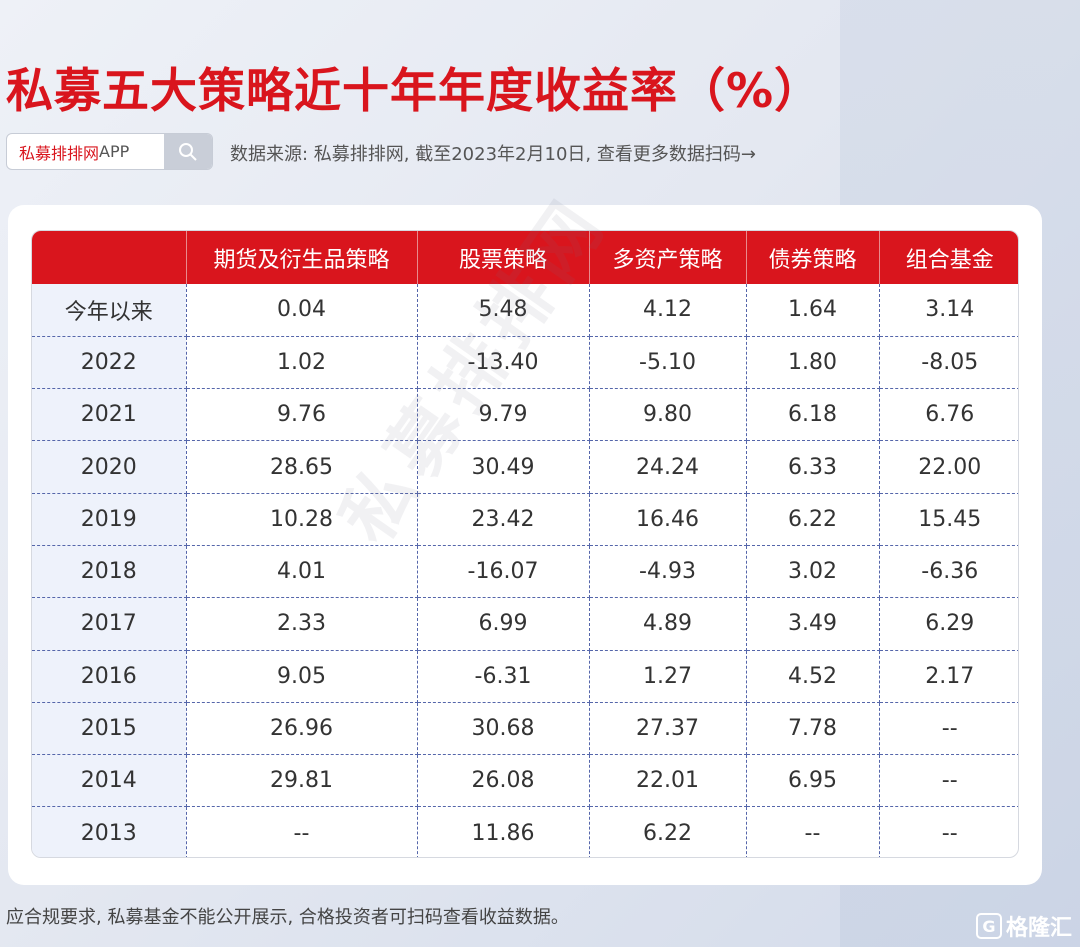  What do you see at coordinates (114, 151) in the screenshot?
I see `search-app-text: APP` at bounding box center [114, 151].